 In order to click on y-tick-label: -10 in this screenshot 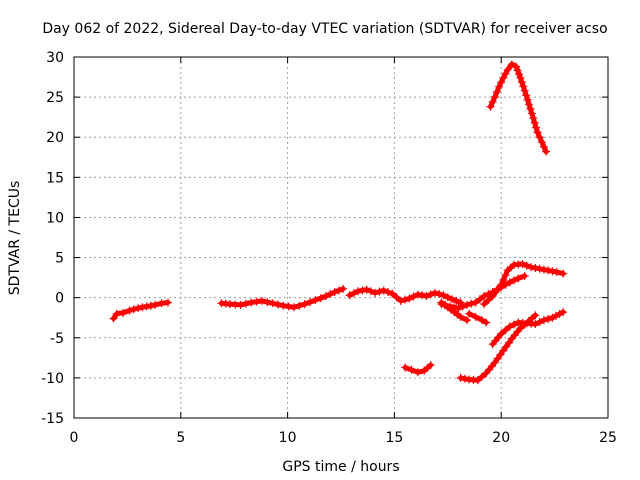, I will do `click(52, 379)`.